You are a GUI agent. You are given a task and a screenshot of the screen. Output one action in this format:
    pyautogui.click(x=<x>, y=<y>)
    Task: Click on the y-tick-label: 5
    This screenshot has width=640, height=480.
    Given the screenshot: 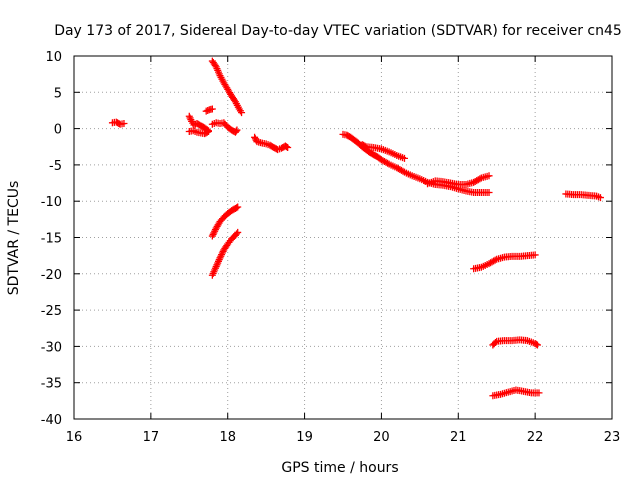 What is the action you would take?
    pyautogui.click(x=58, y=93)
    